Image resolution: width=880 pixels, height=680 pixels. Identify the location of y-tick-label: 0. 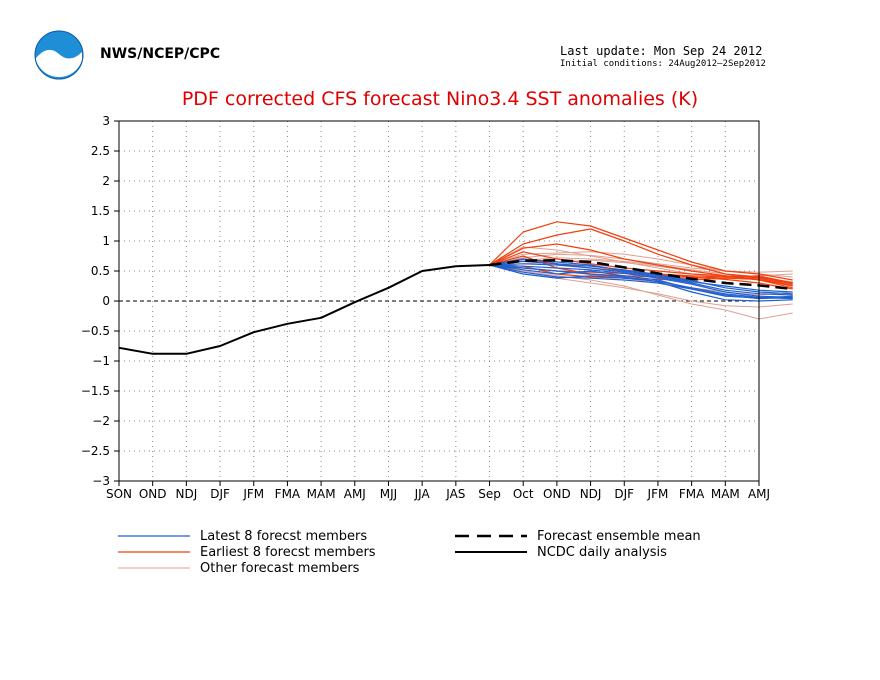
(106, 301).